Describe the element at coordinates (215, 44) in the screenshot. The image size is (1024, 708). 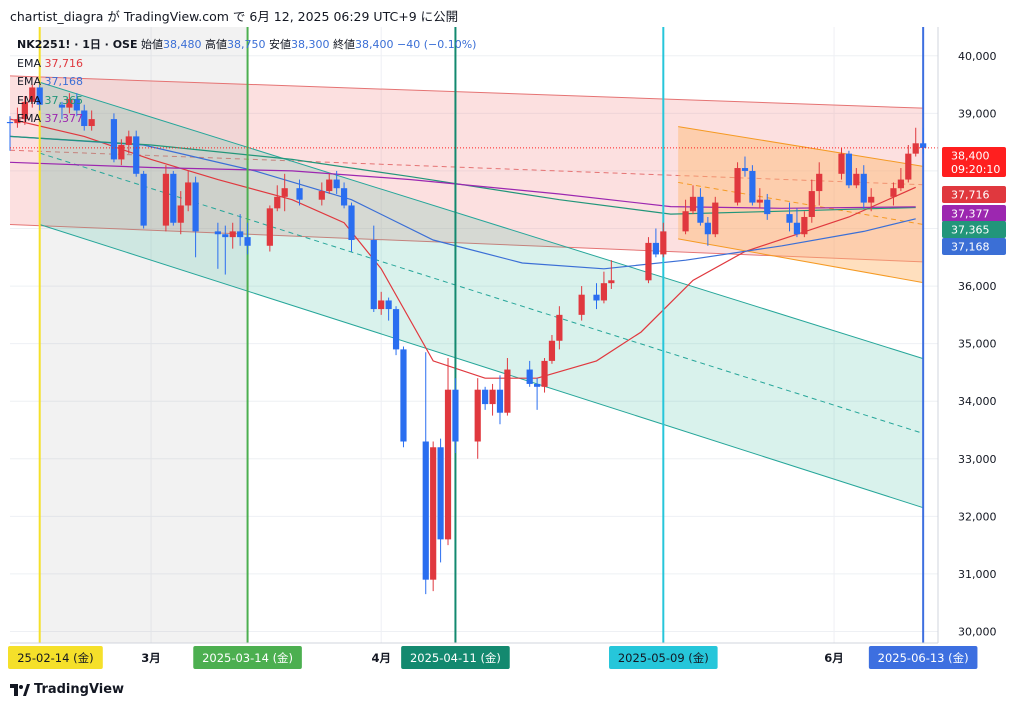
I see `high-label: 高値` at that location.